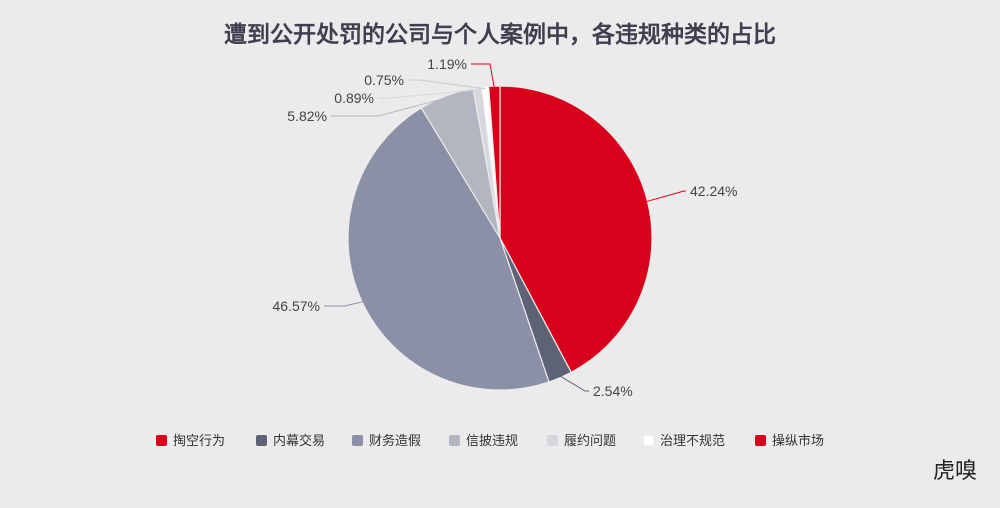  I want to click on data-label-1: 42.24%, so click(713, 191).